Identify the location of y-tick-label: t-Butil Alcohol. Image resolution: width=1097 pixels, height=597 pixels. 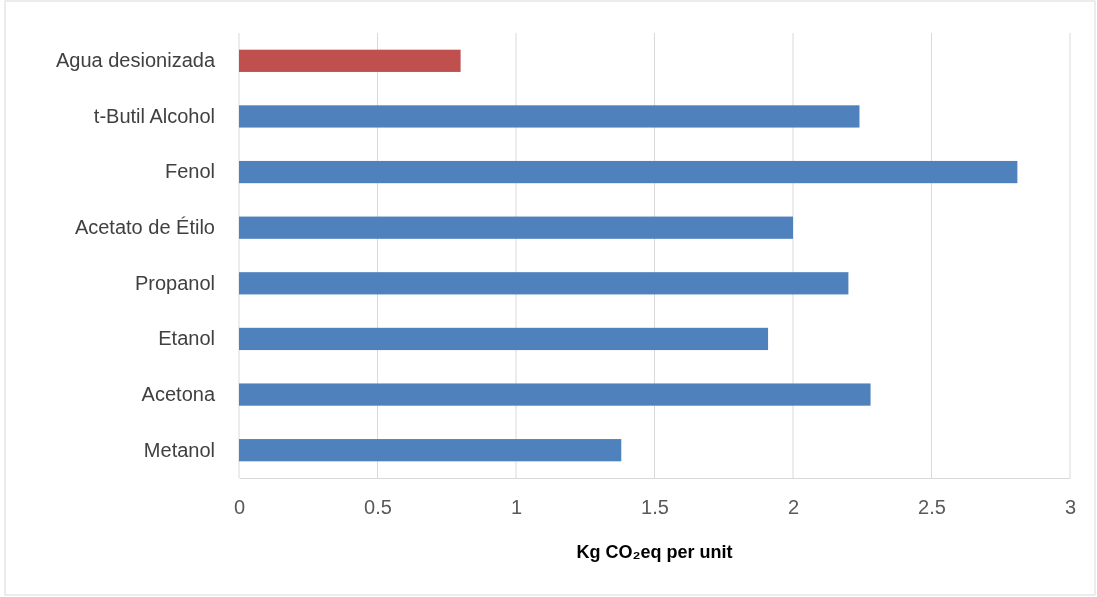
(154, 115).